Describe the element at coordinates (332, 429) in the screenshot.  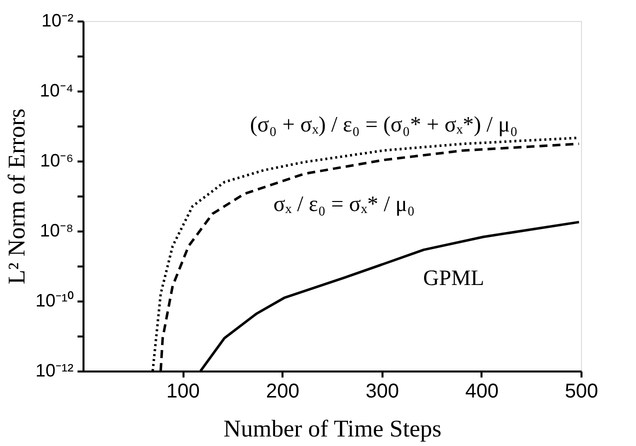
I see `x-axis-title: Number of Time Steps` at that location.